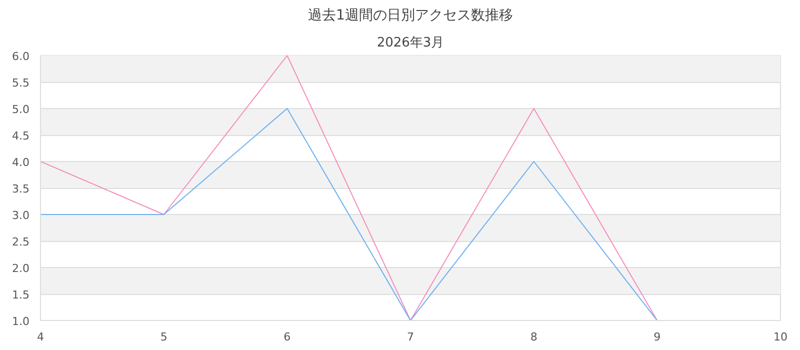 This screenshot has width=800, height=350. I want to click on y-tick-label: 4.5, so click(21, 136).